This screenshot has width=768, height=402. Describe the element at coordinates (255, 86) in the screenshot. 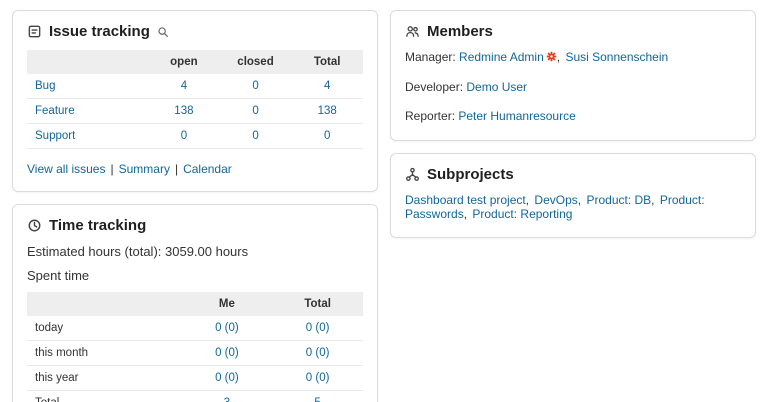

I see `bug-closed-count-link: 0` at that location.